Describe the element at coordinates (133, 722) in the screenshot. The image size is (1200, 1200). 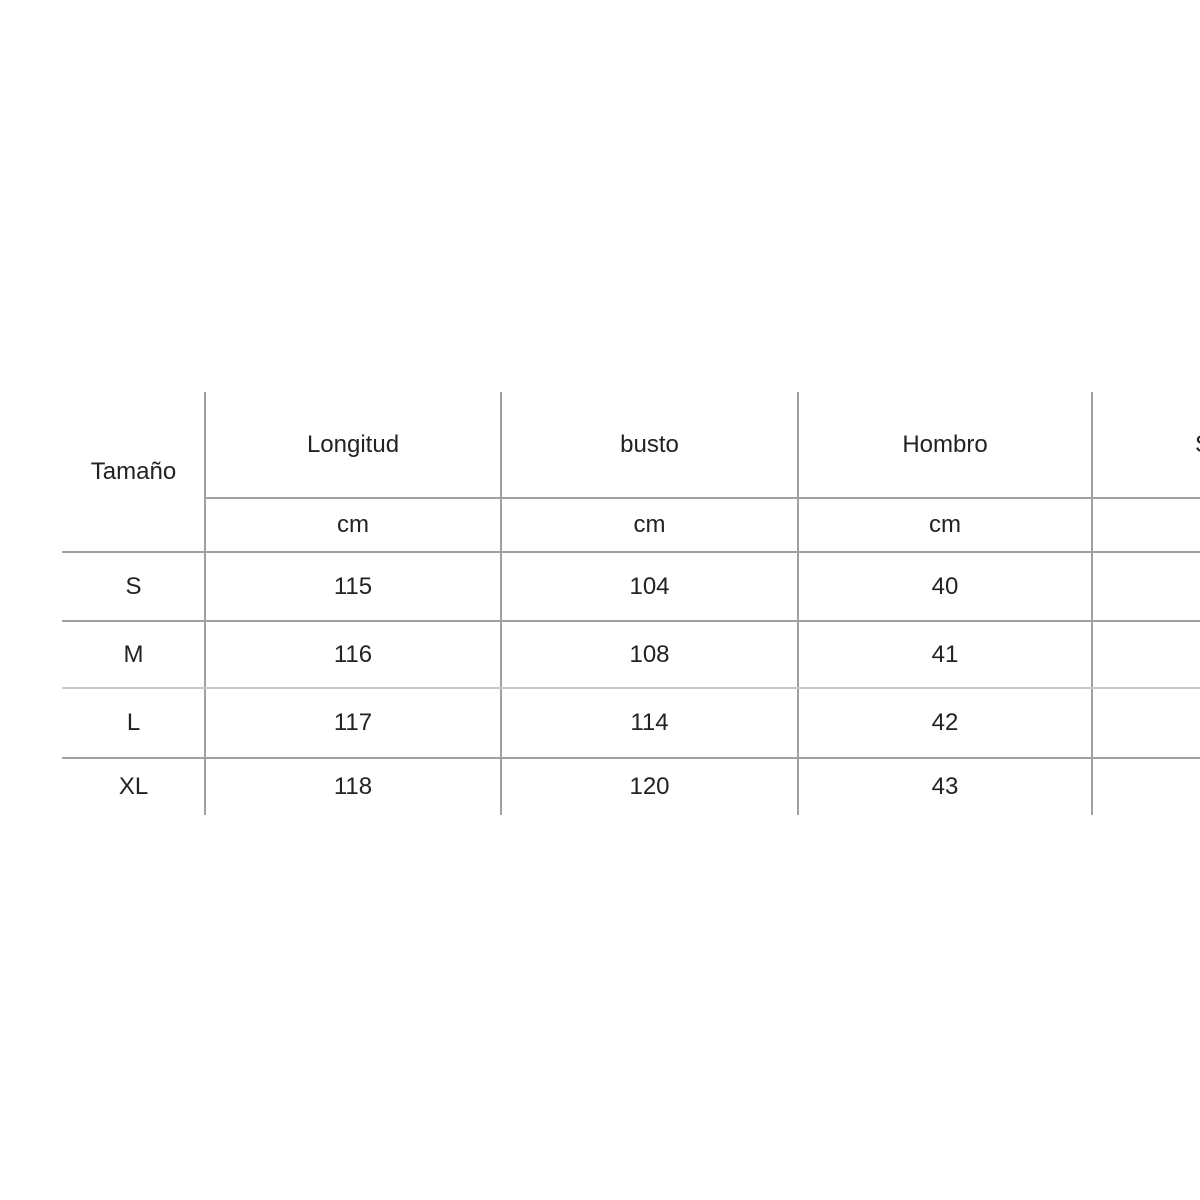
I see `row-size: L` at that location.